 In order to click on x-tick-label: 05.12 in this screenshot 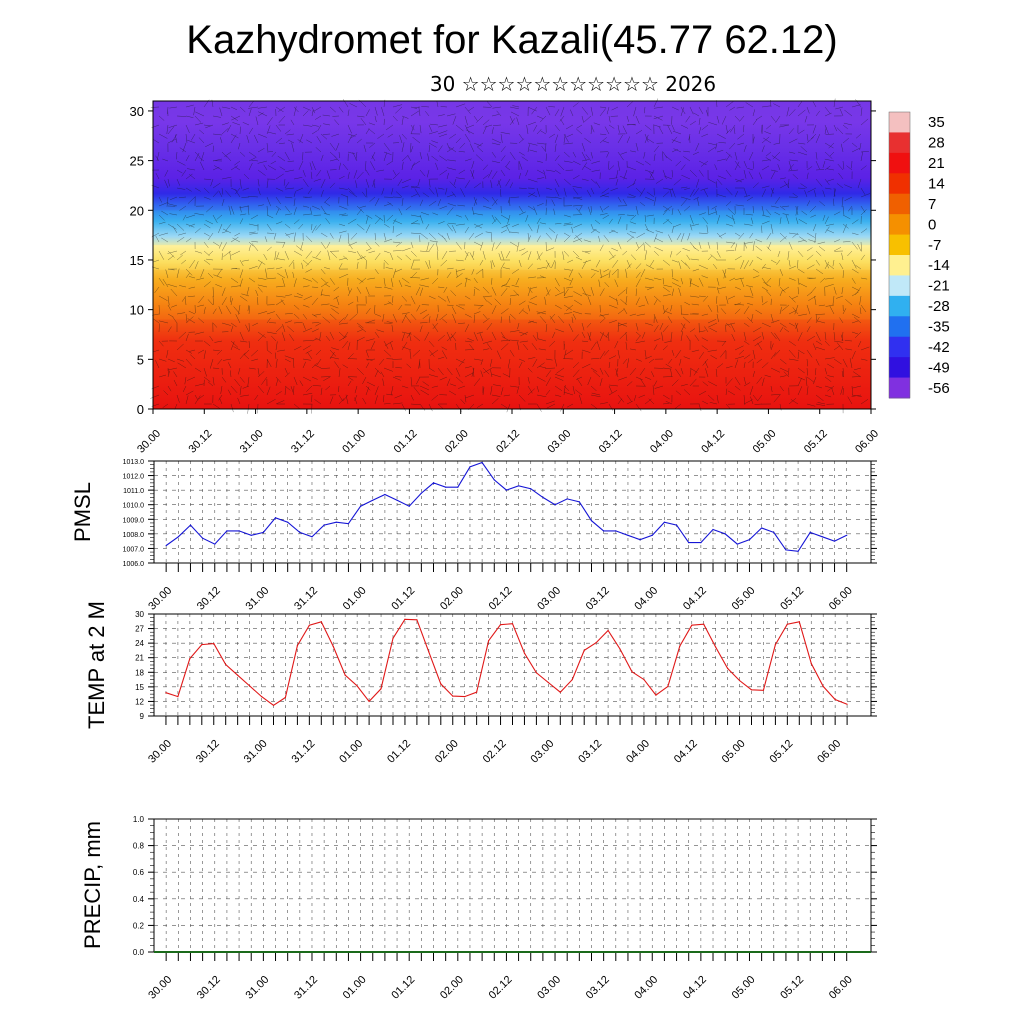, I will do `click(792, 988)`.